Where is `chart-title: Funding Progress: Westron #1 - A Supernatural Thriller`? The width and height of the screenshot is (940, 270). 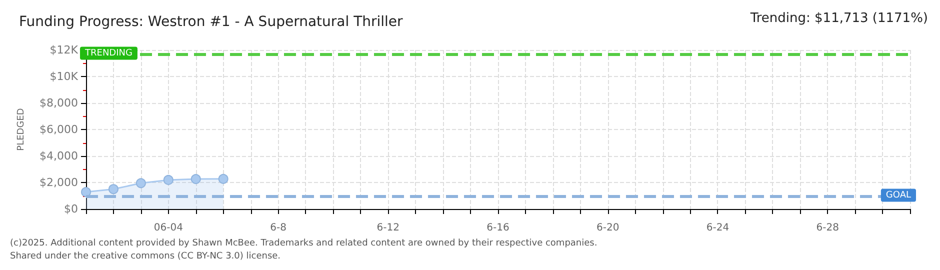 chart-title: Funding Progress: Westron #1 - A Supernatural Thriller is located at coordinates (211, 22).